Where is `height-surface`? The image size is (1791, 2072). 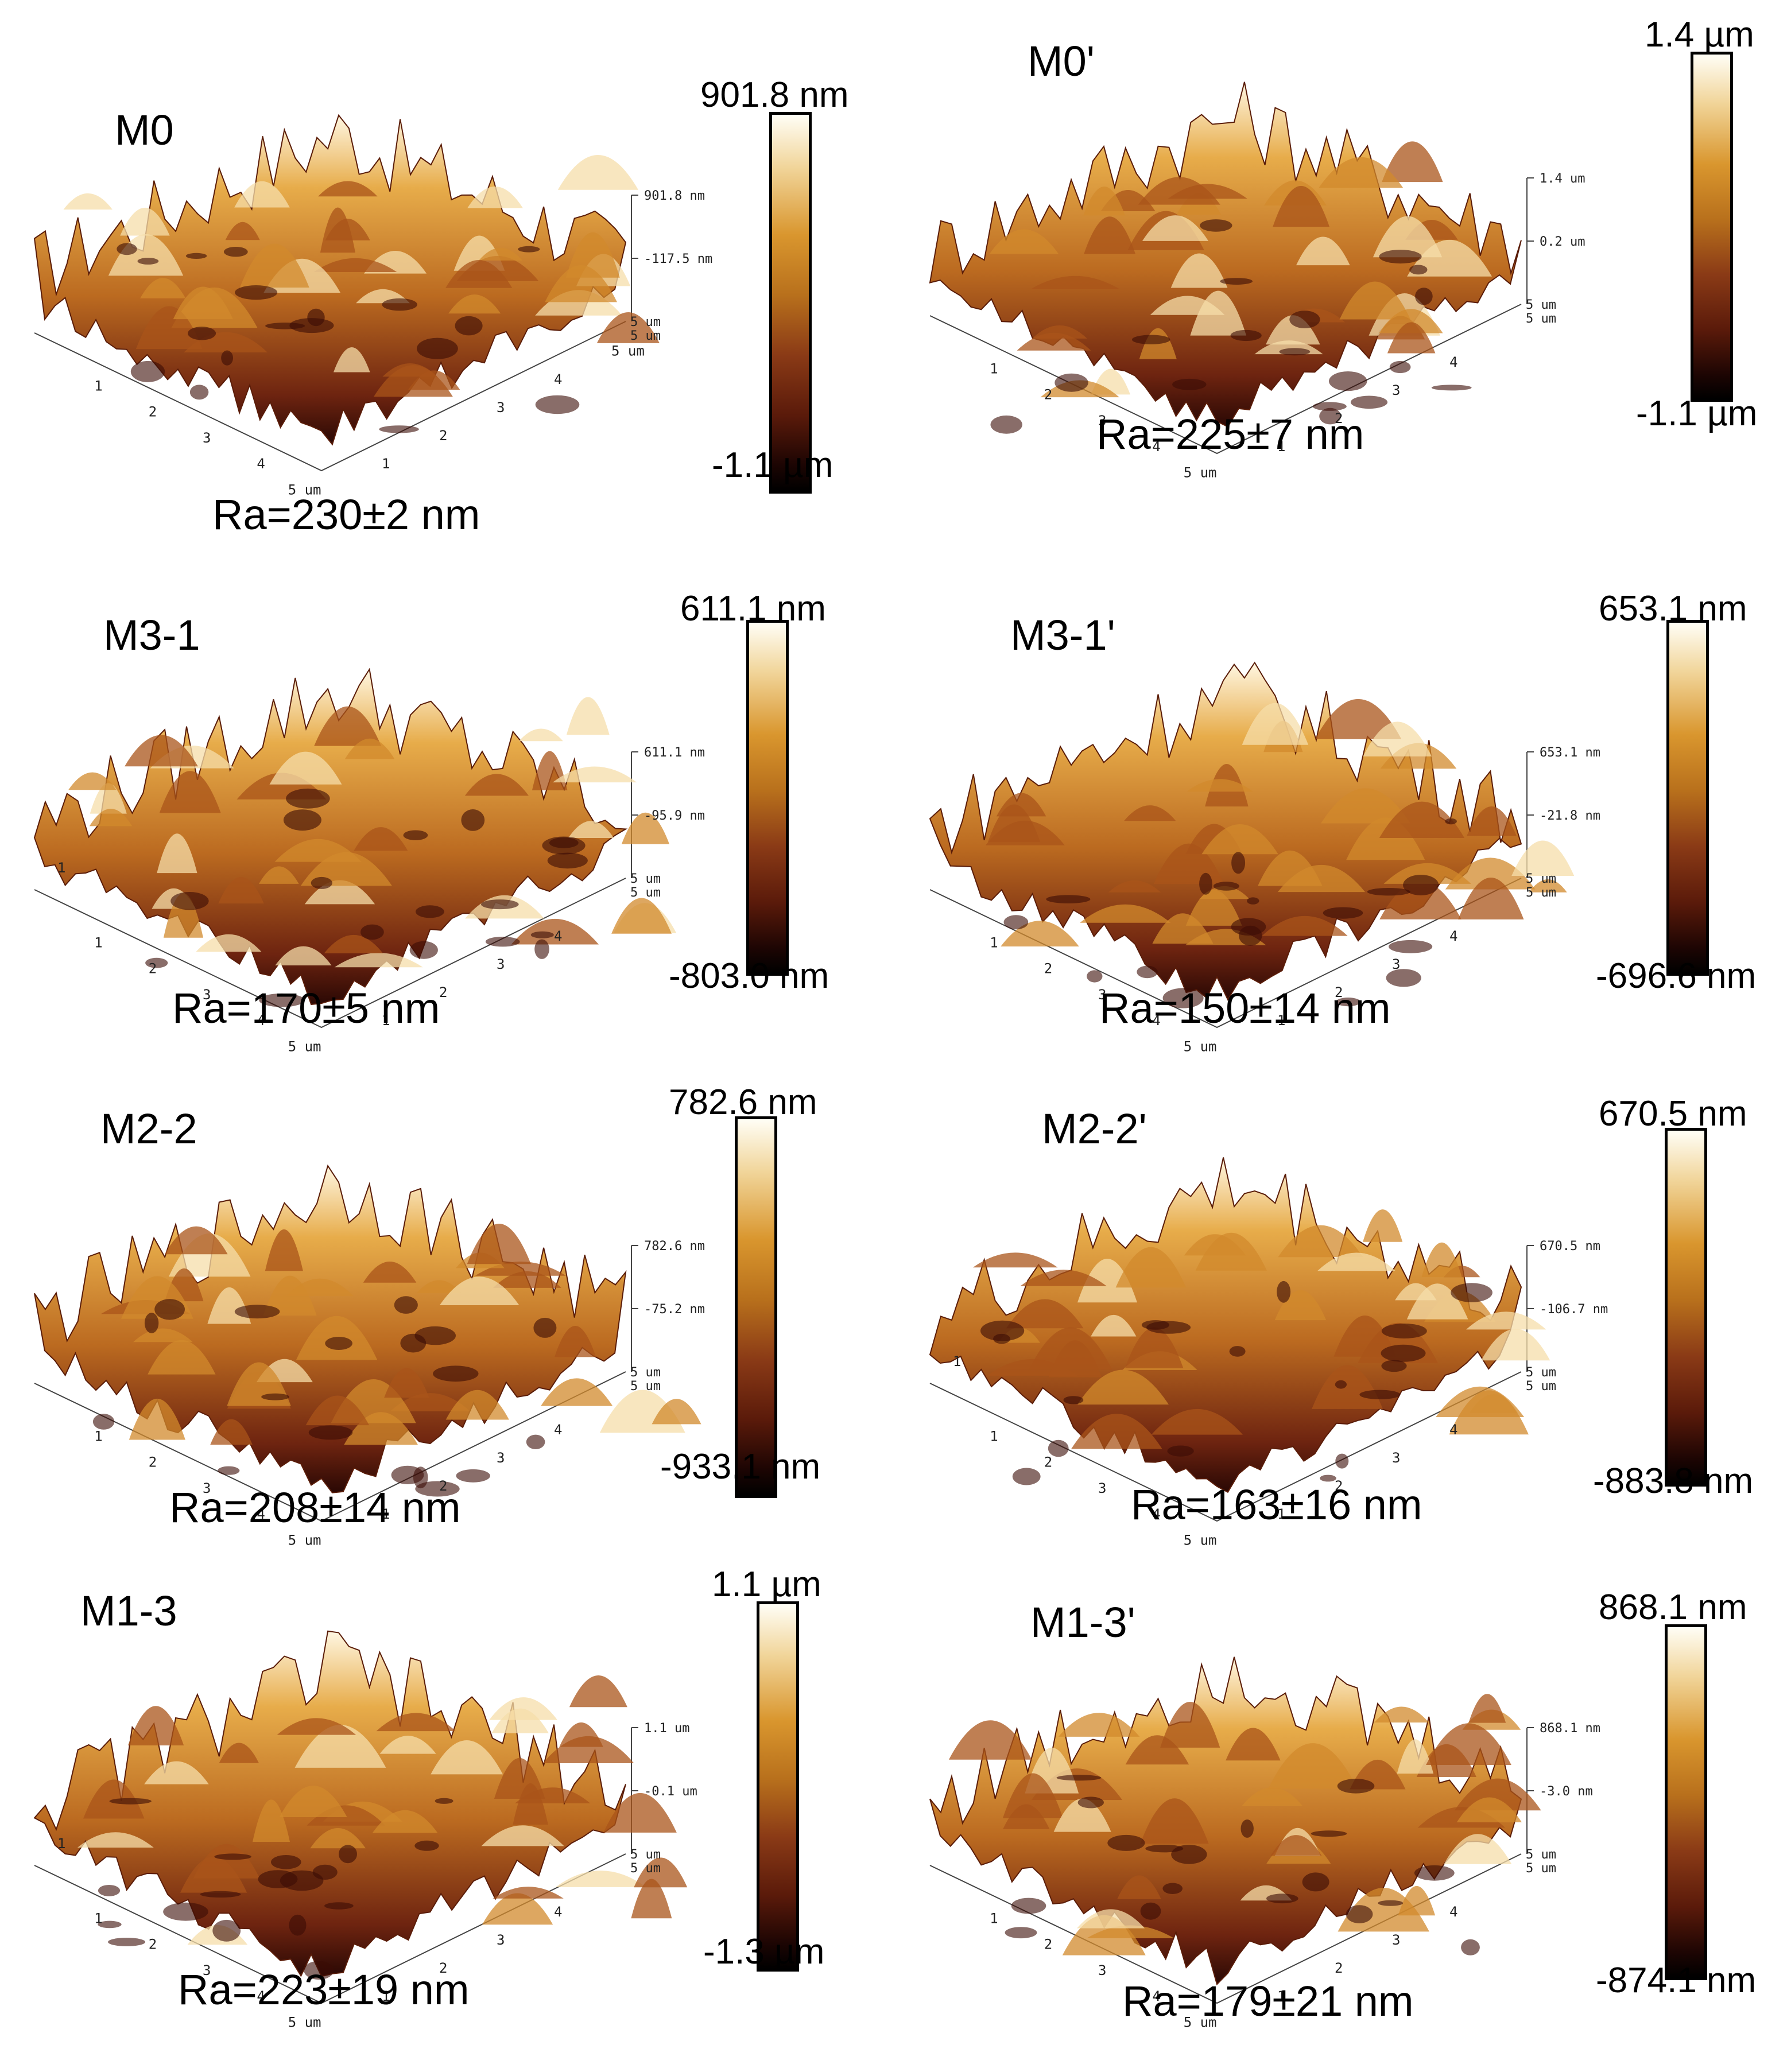 height-surface is located at coordinates (346, 280).